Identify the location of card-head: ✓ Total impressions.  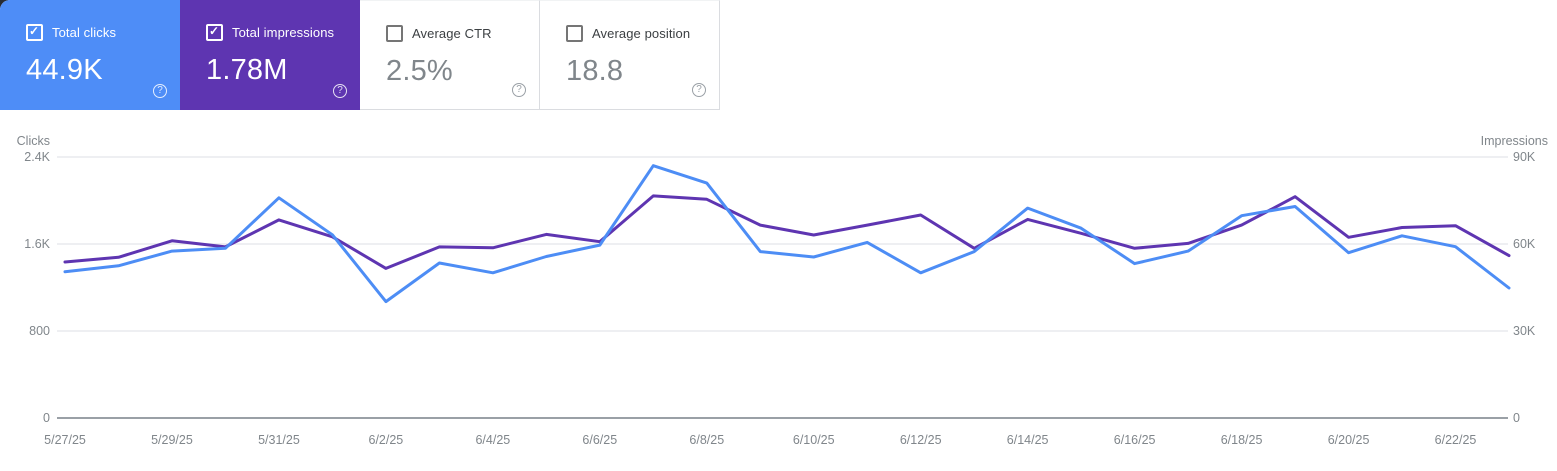
(283, 32).